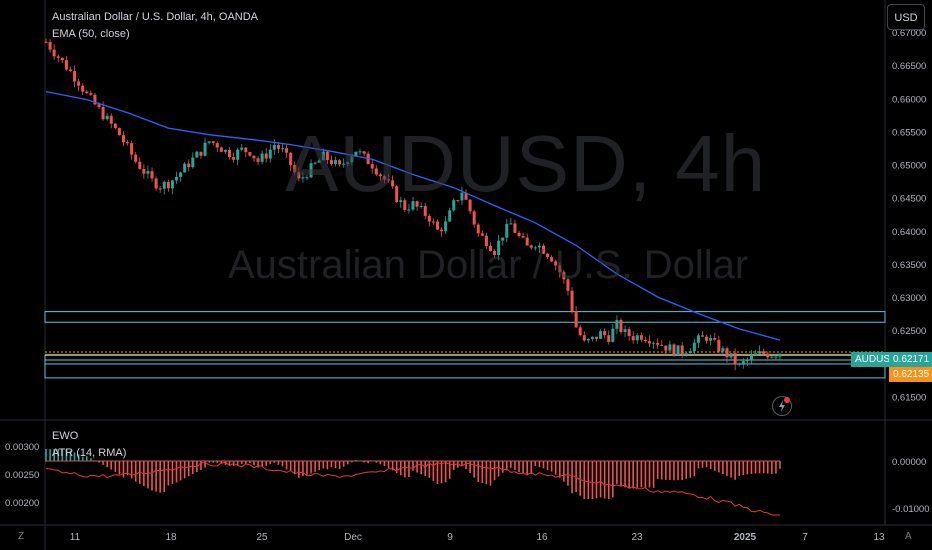 The height and width of the screenshot is (550, 932). I want to click on corner-left-label: Z, so click(21, 536).